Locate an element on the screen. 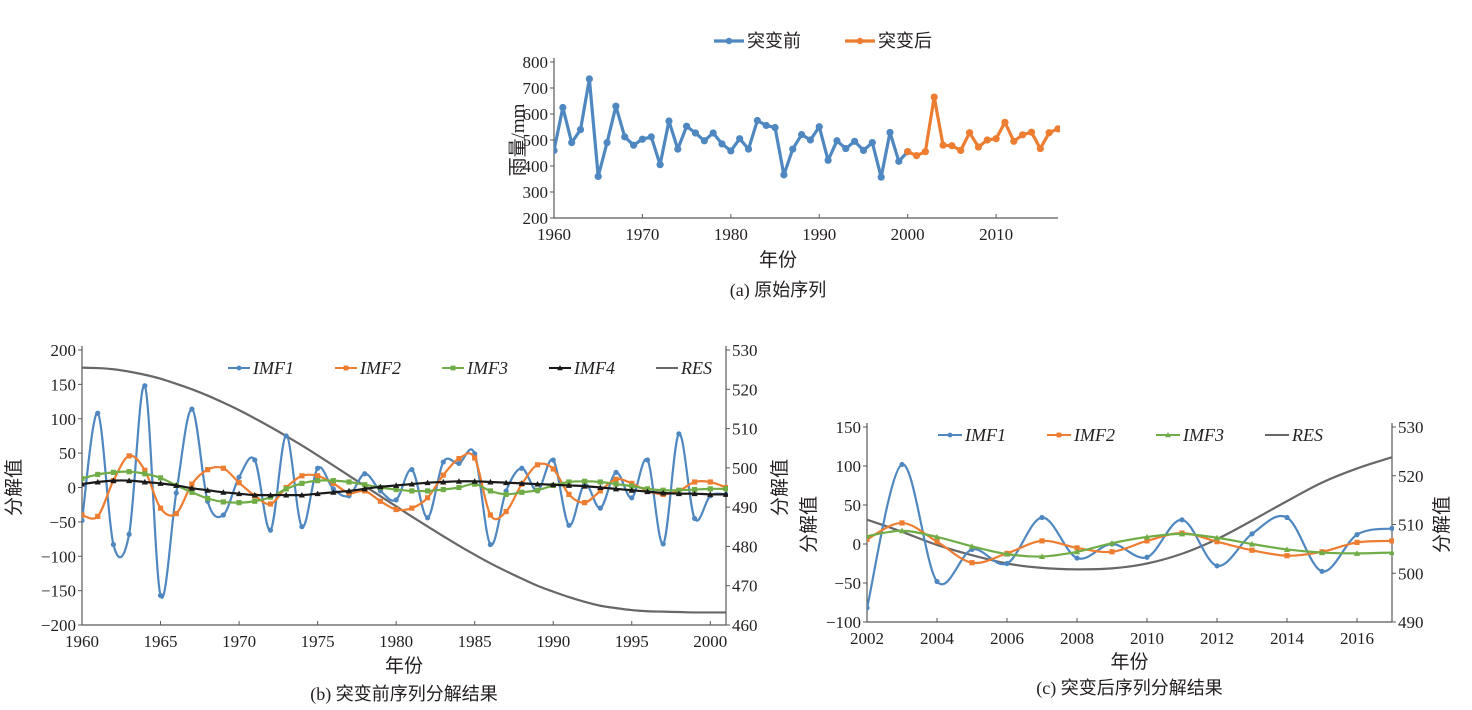 The image size is (1472, 710). series-IMF2 is located at coordinates (1130, 543).